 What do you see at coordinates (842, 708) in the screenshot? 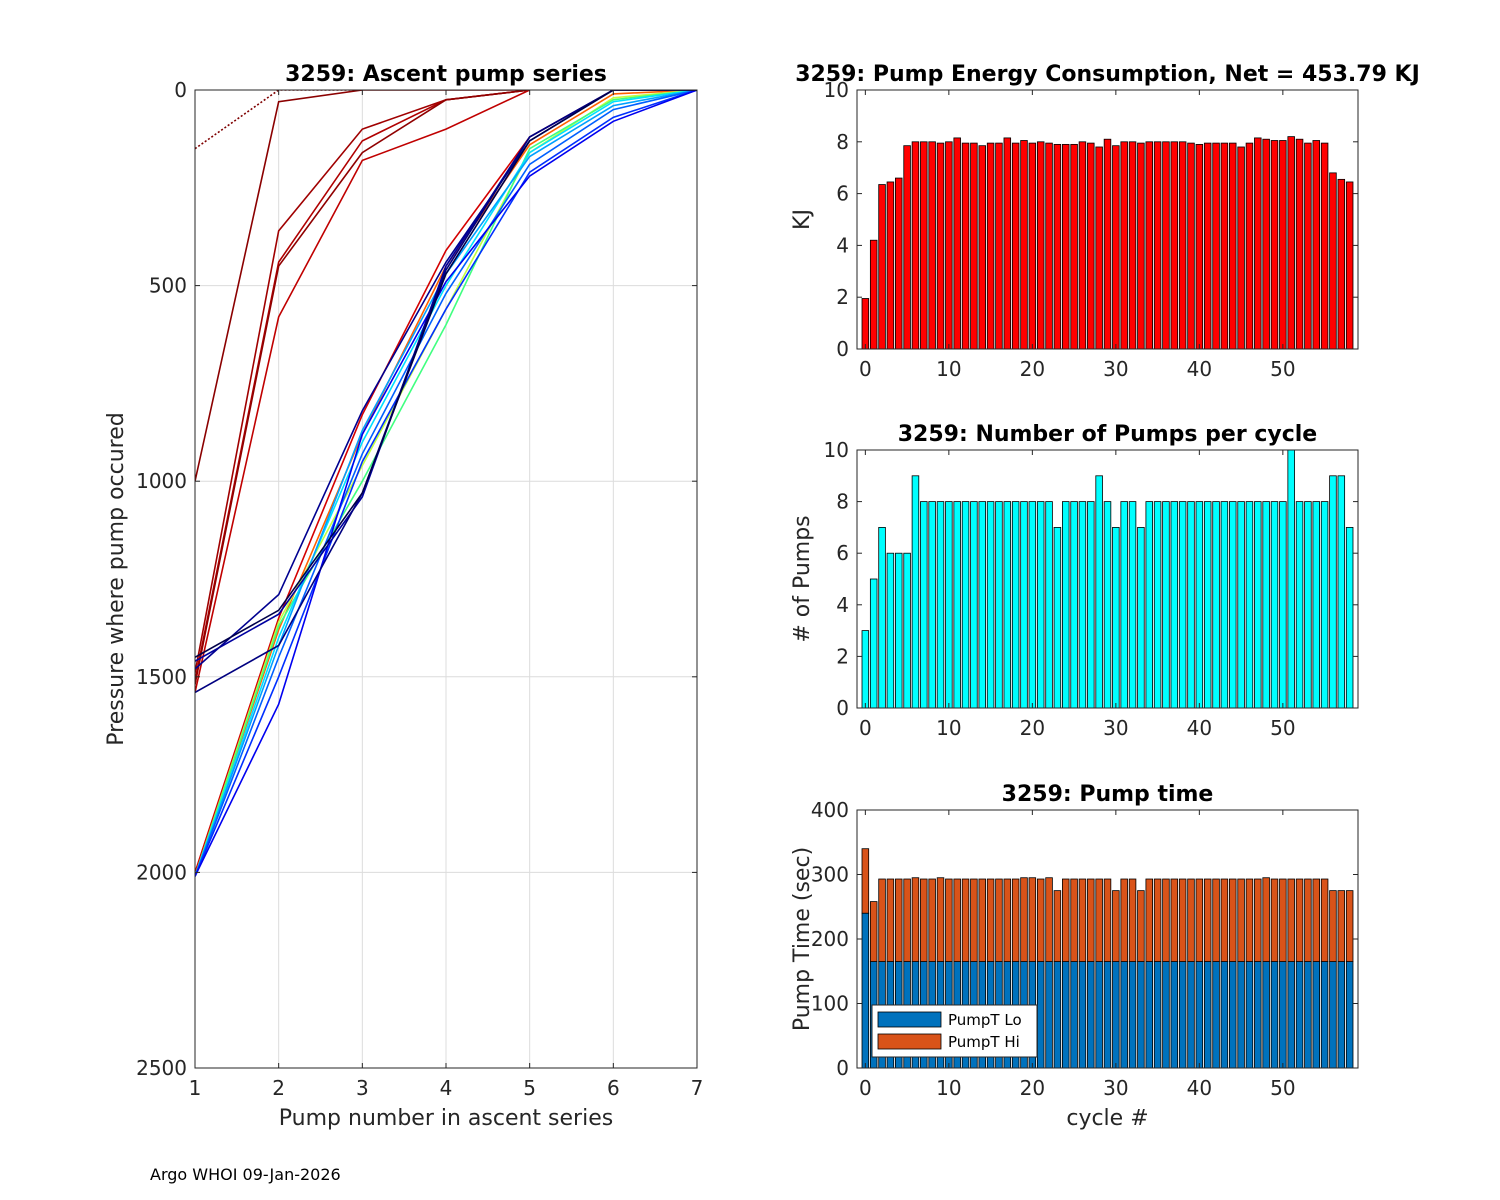
I see `y-tick-label: 0` at bounding box center [842, 708].